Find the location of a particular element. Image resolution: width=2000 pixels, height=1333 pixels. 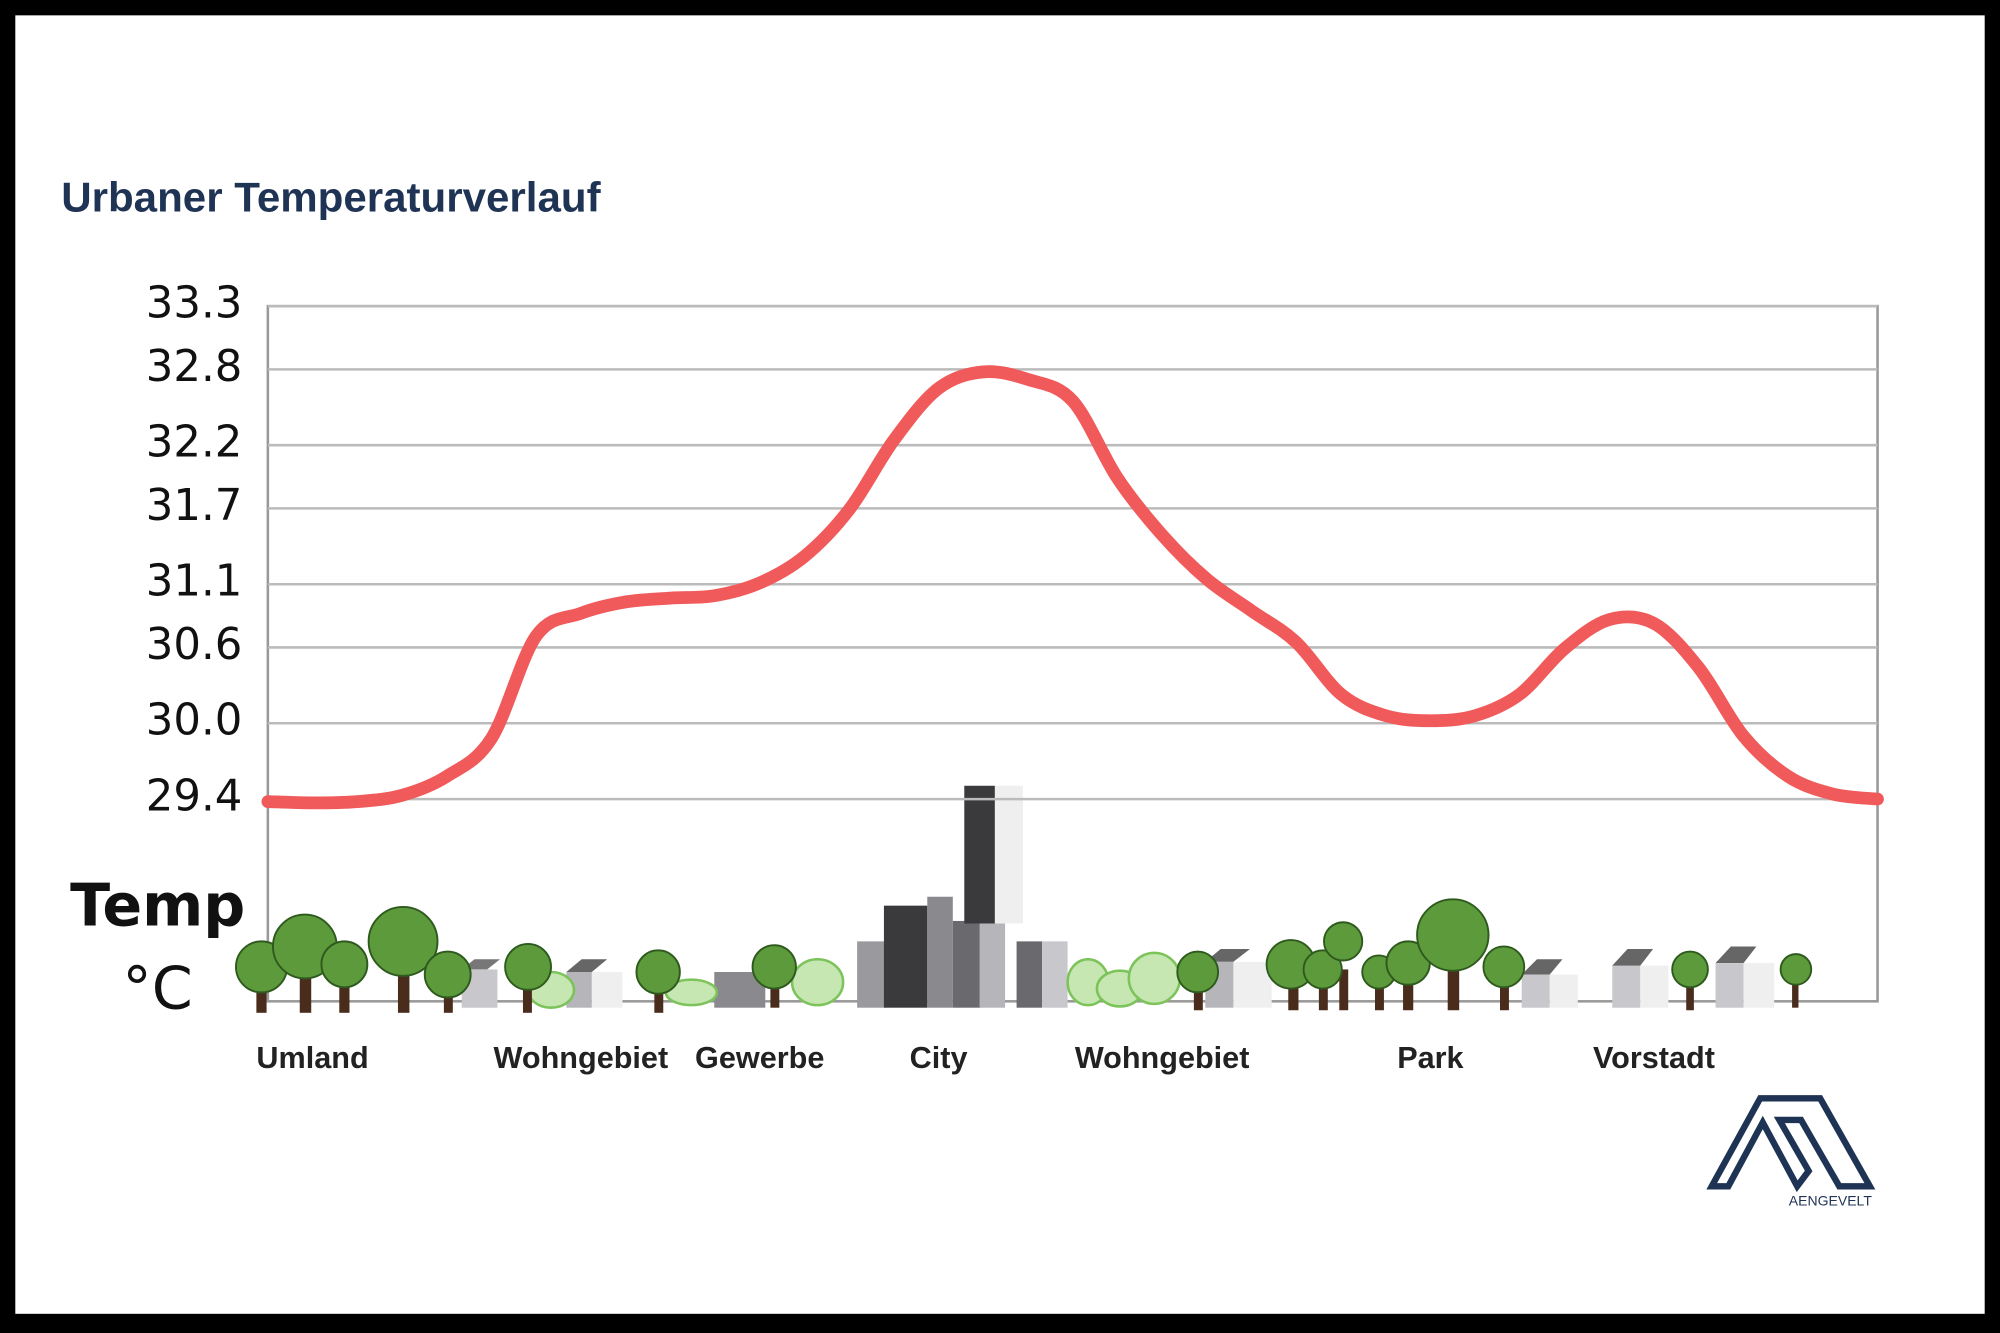

x-tick-label: Vorstadt is located at coordinates (1654, 1058).